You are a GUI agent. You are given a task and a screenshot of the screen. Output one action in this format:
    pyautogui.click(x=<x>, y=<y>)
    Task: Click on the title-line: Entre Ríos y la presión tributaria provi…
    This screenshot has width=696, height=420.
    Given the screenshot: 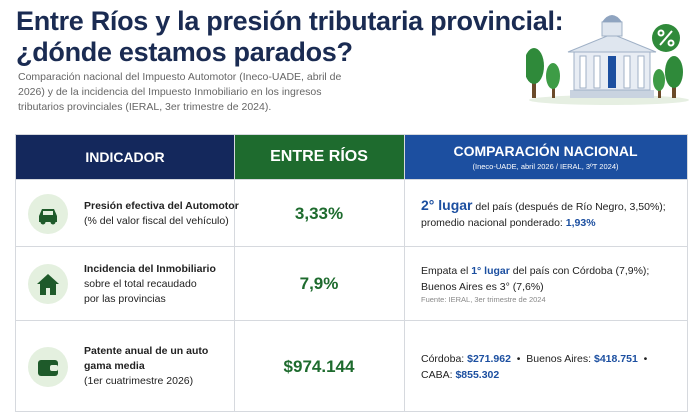 What is the action you would take?
    pyautogui.click(x=290, y=21)
    